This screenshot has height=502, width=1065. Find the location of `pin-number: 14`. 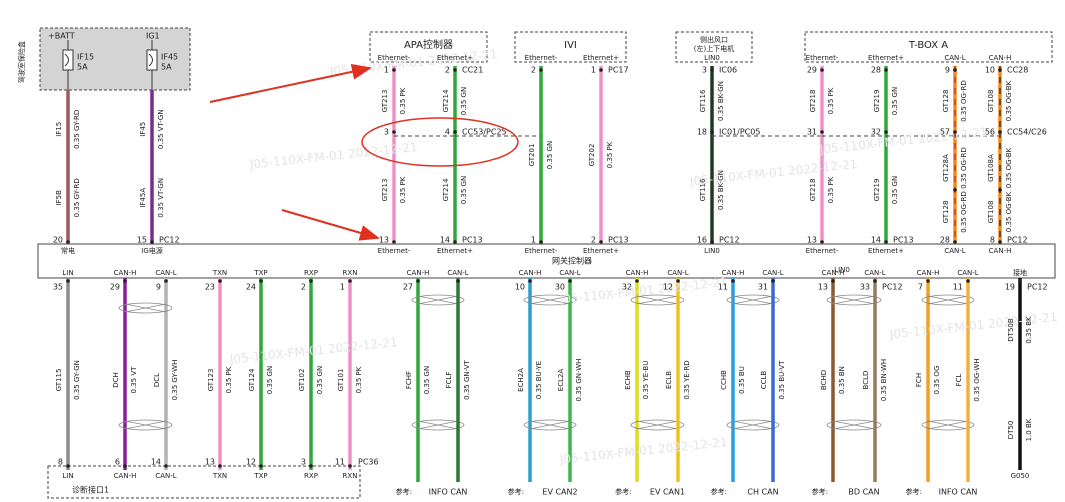

pin-number: 14 is located at coordinates (876, 240).